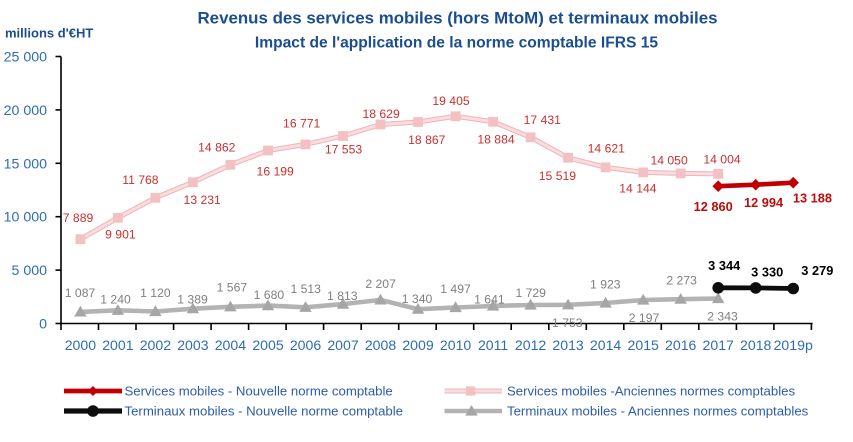 Image resolution: width=853 pixels, height=442 pixels. I want to click on svg-text: 2007, so click(343, 345).